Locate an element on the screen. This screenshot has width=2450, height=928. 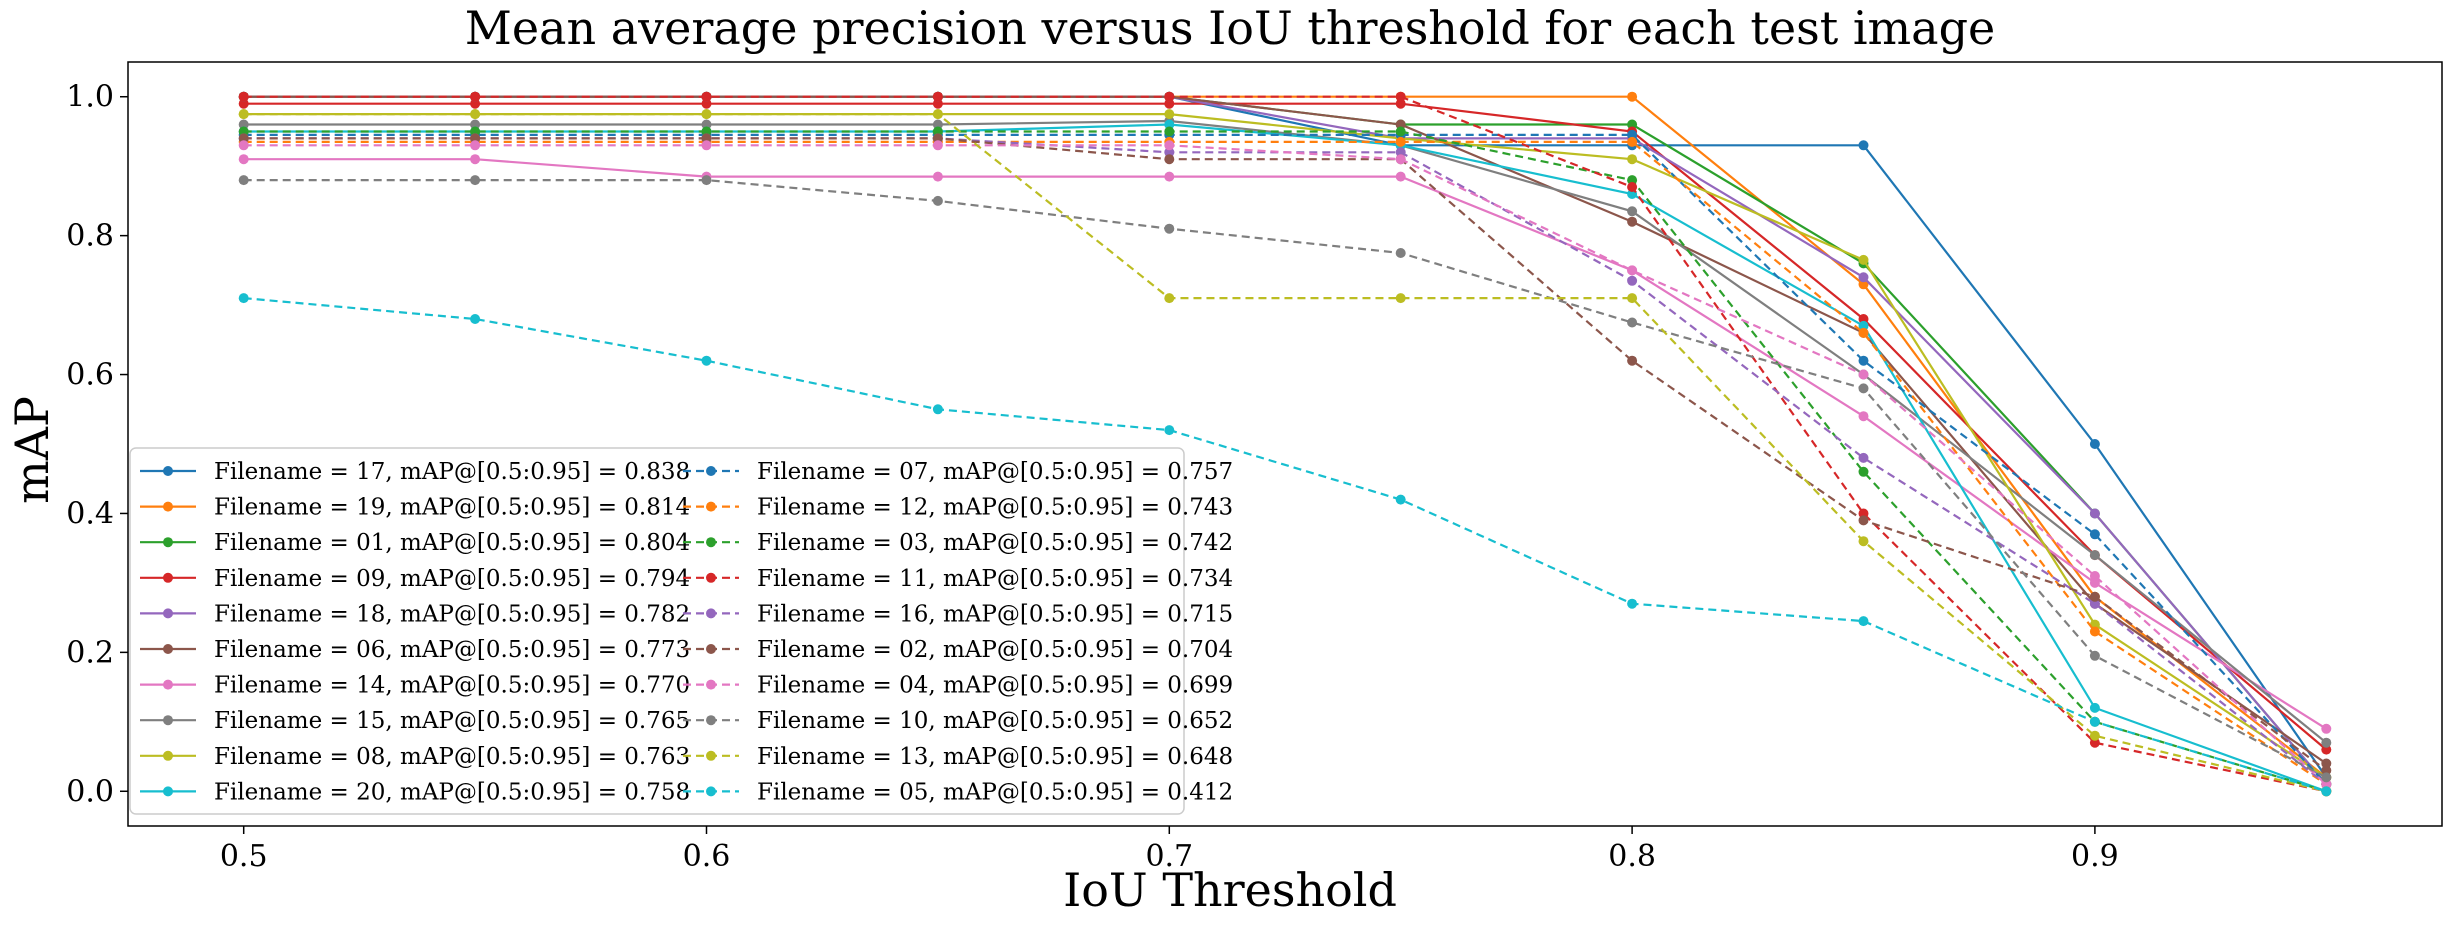
x-tick-label: 0.9 is located at coordinates (2095, 856).